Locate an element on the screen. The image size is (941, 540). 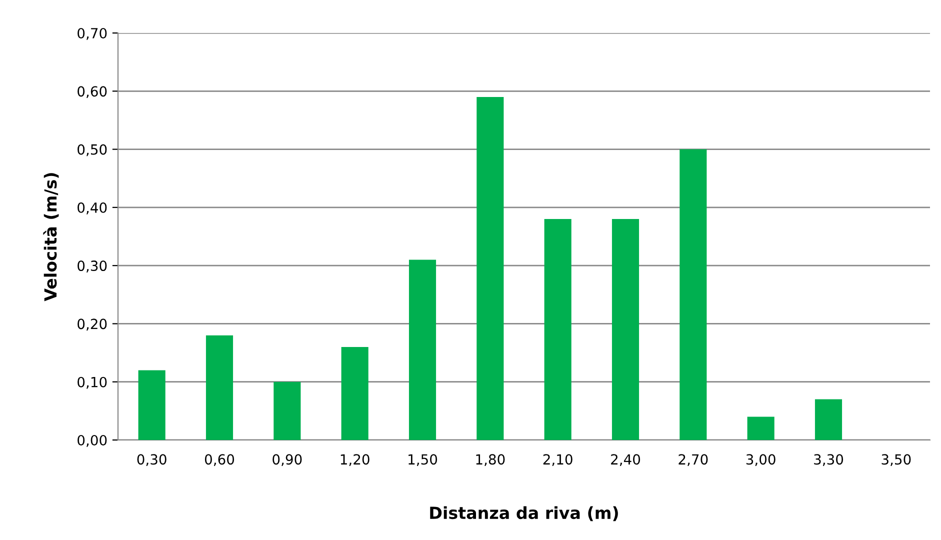
x-tick-label: 0,60 is located at coordinates (219, 460).